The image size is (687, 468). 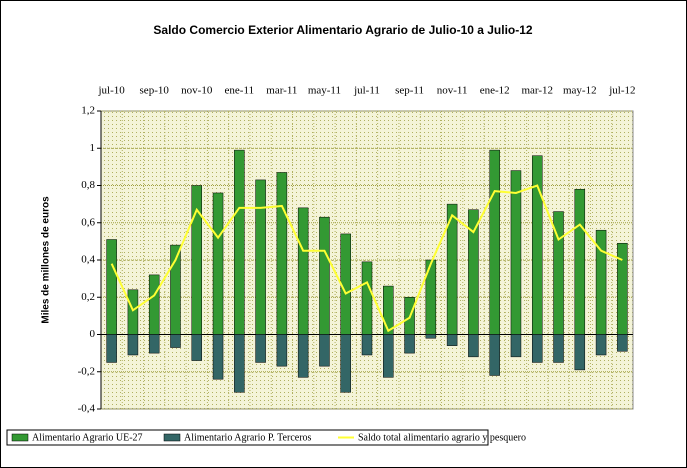 What do you see at coordinates (87, 437) in the screenshot?
I see `legend-label: Alimentario Agrario UE-27` at bounding box center [87, 437].